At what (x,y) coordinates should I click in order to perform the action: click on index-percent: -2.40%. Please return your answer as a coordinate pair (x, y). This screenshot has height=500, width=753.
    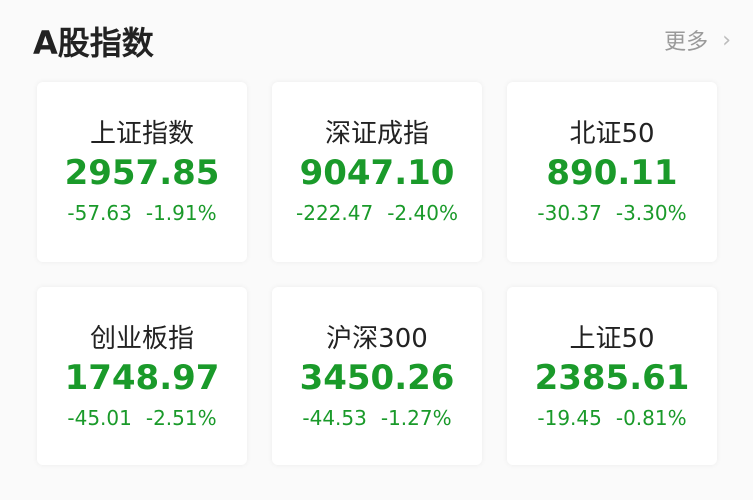
    Looking at the image, I should click on (422, 213).